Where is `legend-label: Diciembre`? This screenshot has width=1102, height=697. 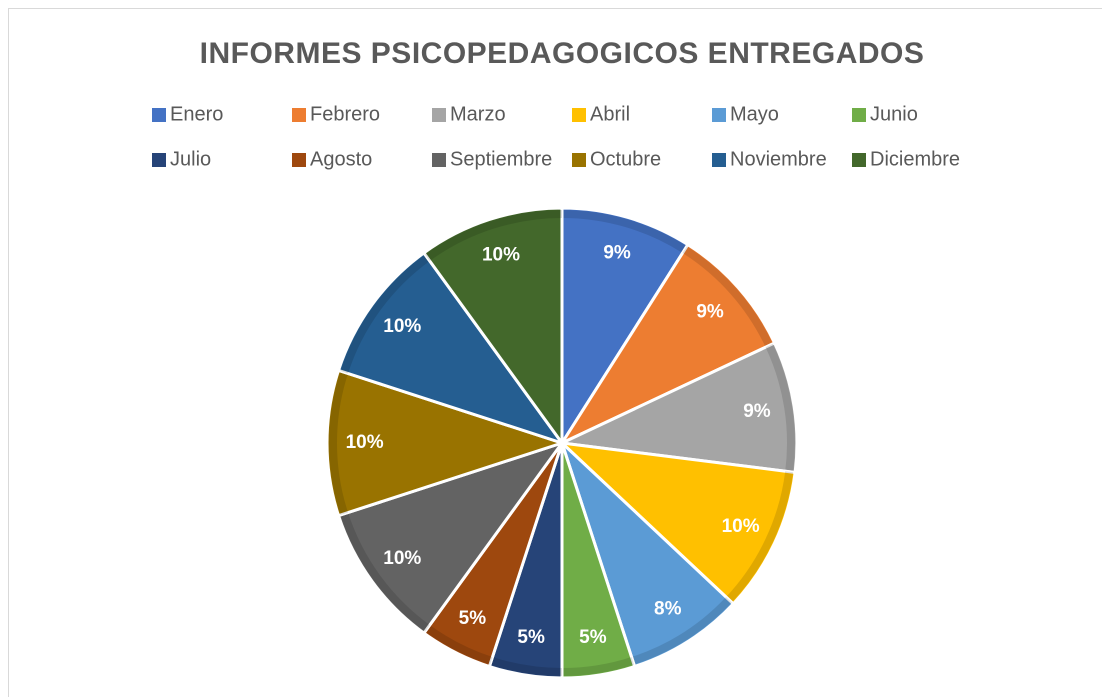
legend-label: Diciembre is located at coordinates (915, 159).